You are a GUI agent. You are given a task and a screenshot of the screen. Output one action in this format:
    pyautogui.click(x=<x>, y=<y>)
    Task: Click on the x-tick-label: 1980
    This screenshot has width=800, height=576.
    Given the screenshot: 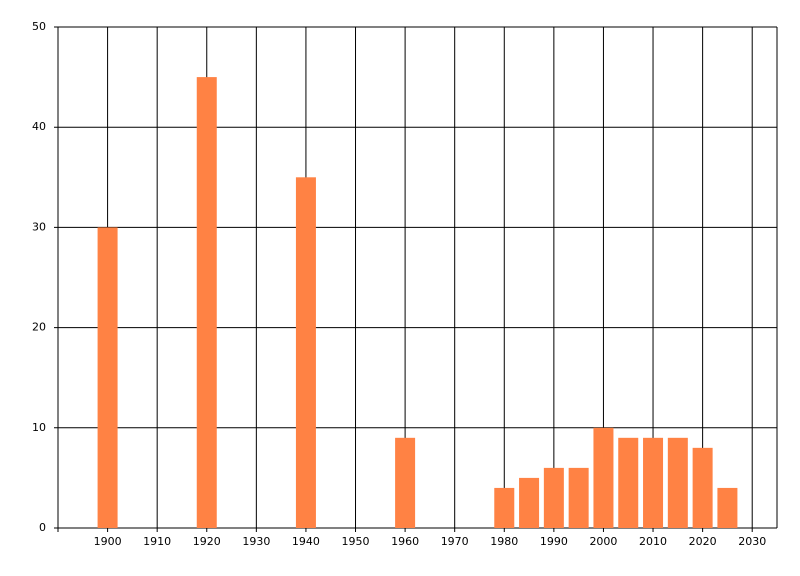 What is the action you would take?
    pyautogui.click(x=504, y=541)
    